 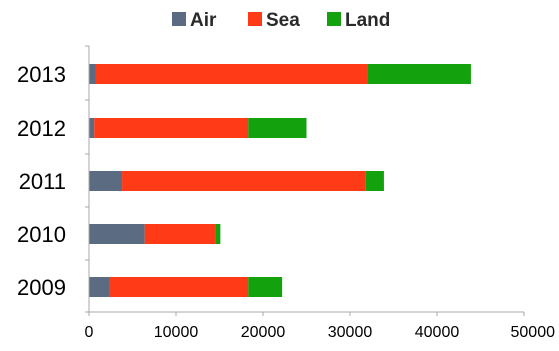 I want to click on bar-air-2009, so click(x=99, y=287).